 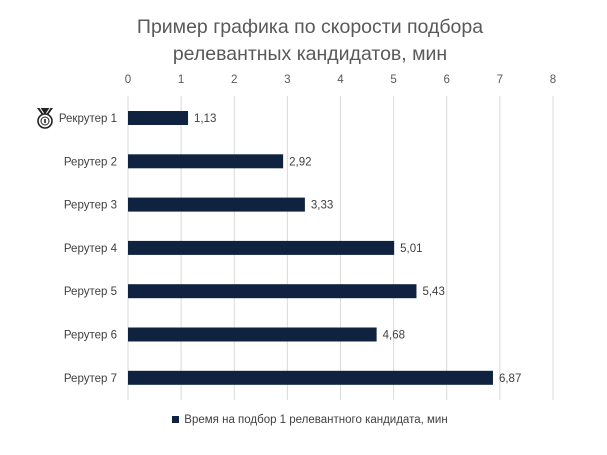 What do you see at coordinates (128, 80) in the screenshot?
I see `x-tick-label: 0` at bounding box center [128, 80].